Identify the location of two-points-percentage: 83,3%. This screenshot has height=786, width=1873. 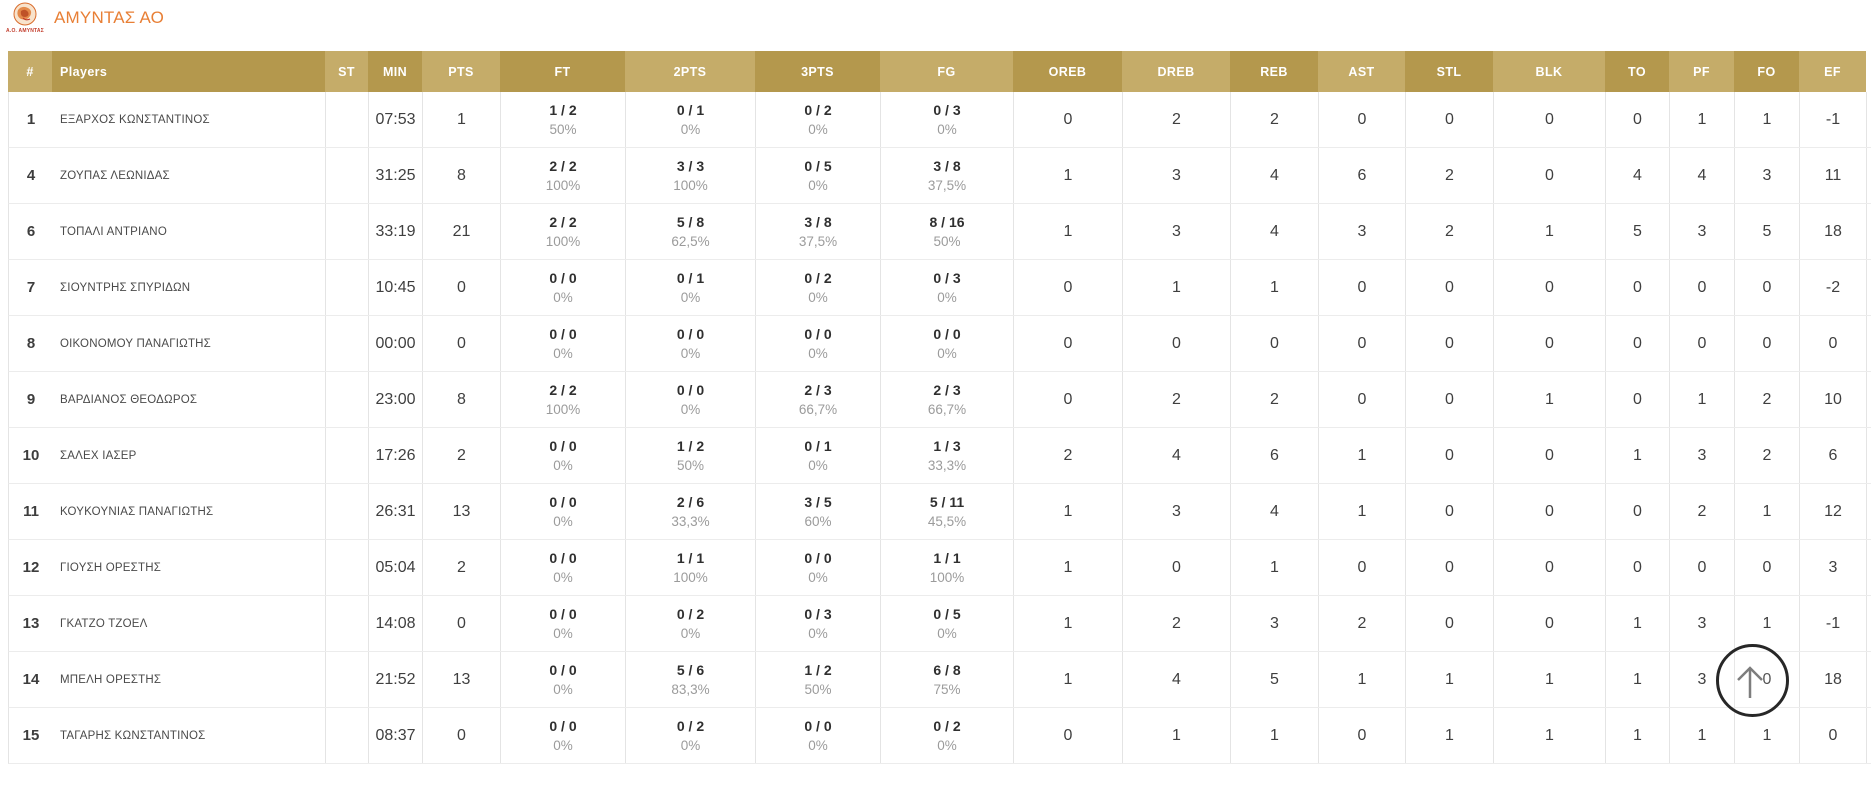
(690, 689).